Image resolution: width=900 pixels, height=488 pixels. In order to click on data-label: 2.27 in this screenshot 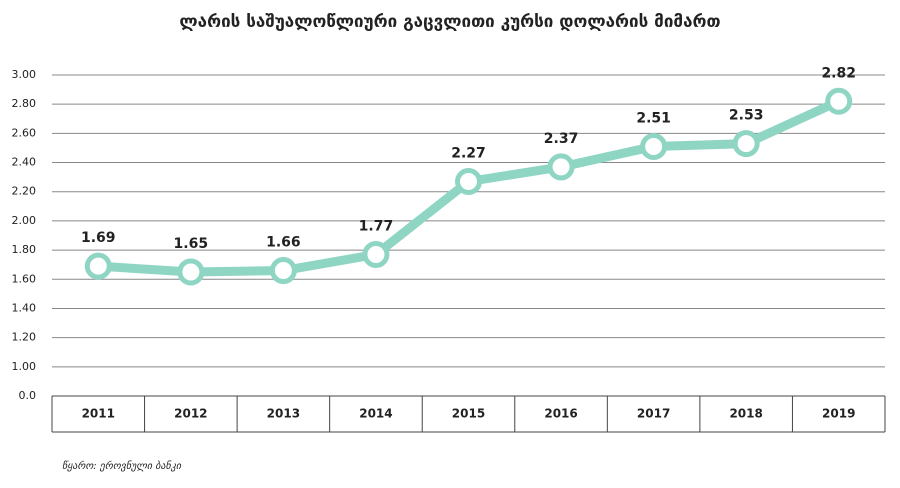, I will do `click(468, 154)`.